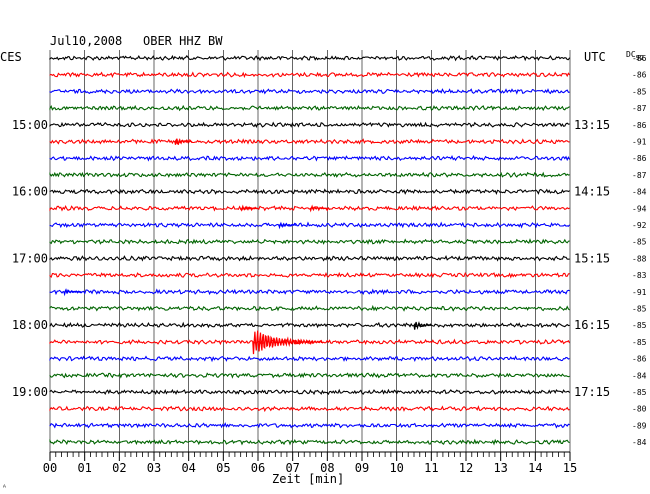 Image resolution: width=650 pixels, height=494 pixels. I want to click on dc-offset-16: -85, so click(639, 325).